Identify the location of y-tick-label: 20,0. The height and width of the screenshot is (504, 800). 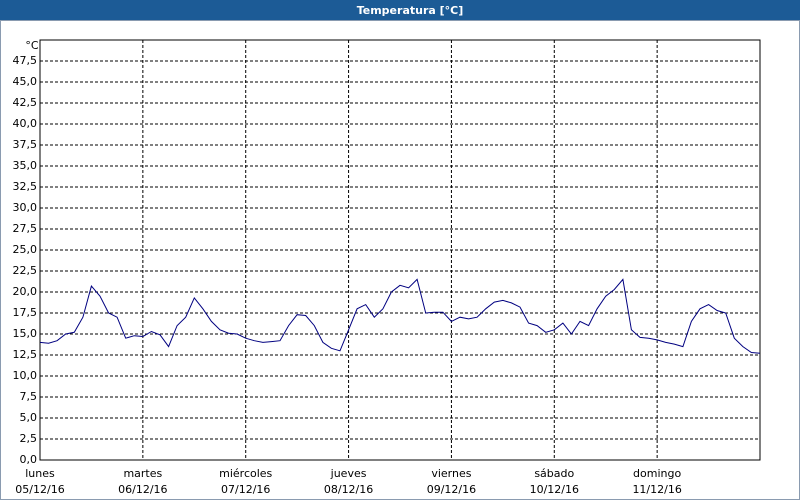
(25, 291).